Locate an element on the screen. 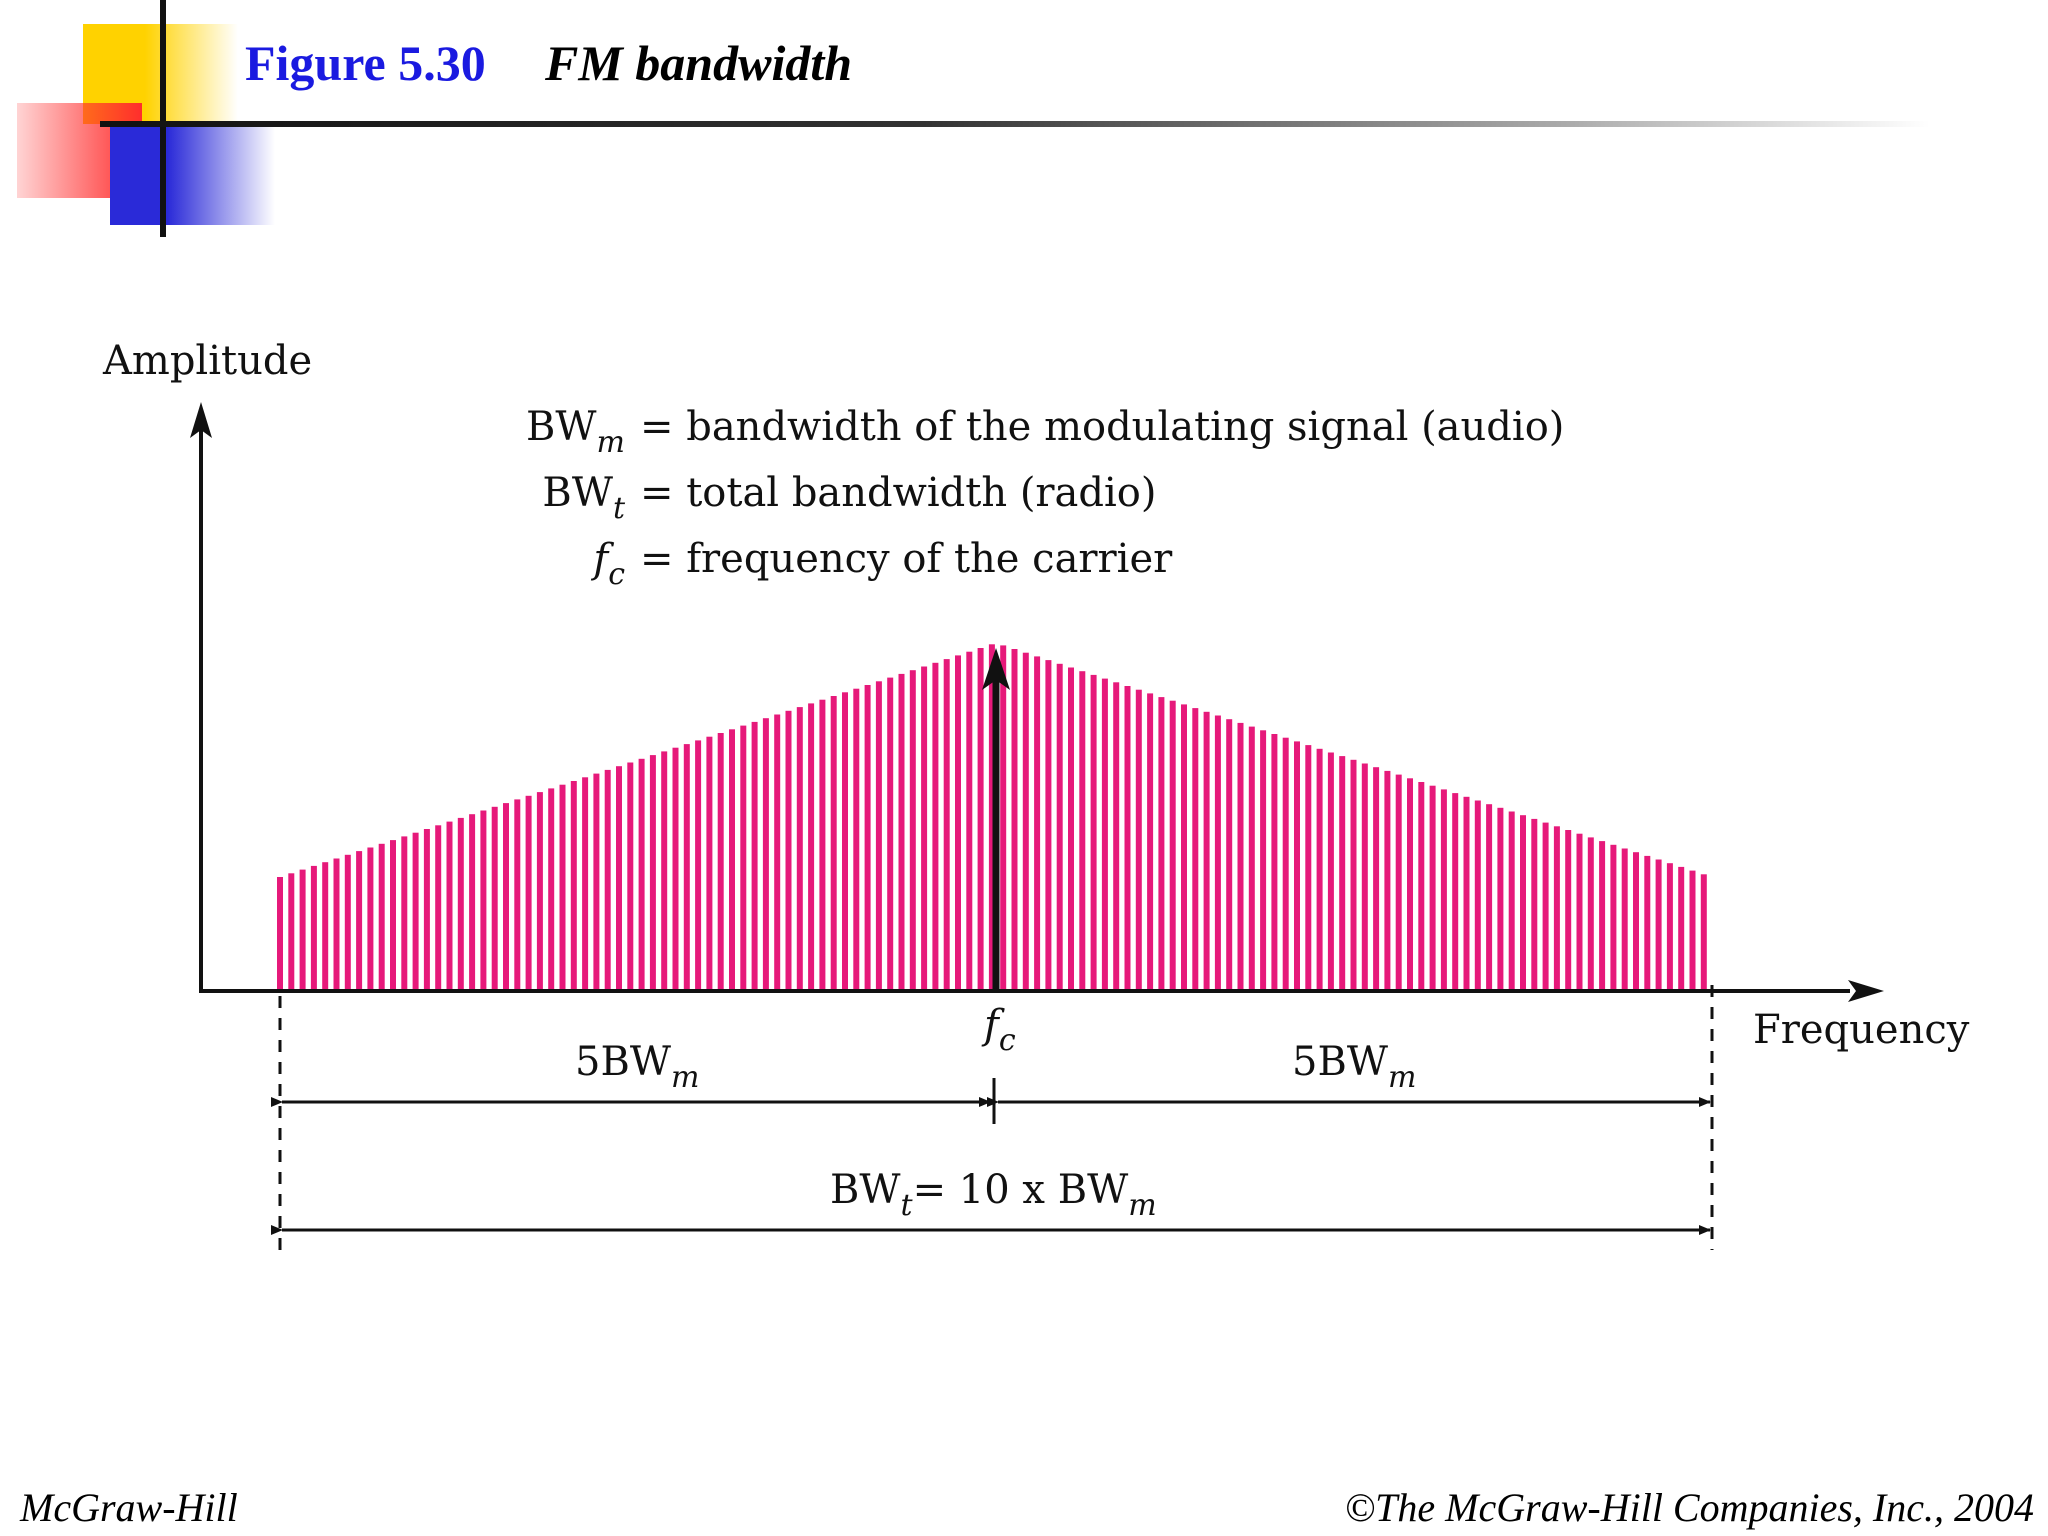 This screenshot has width=2048, height=1536. y-axis-label: Amplitude is located at coordinates (207, 361).